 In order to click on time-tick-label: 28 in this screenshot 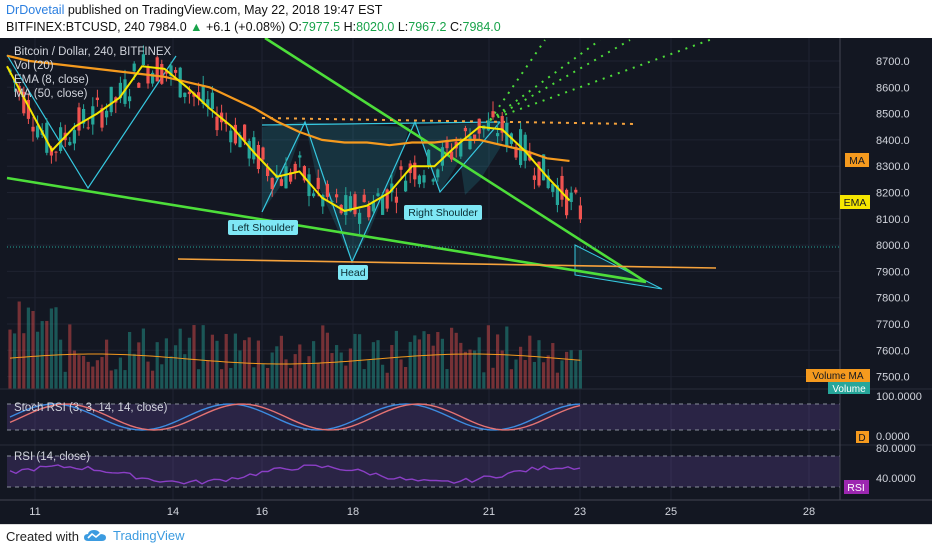, I will do `click(809, 512)`.